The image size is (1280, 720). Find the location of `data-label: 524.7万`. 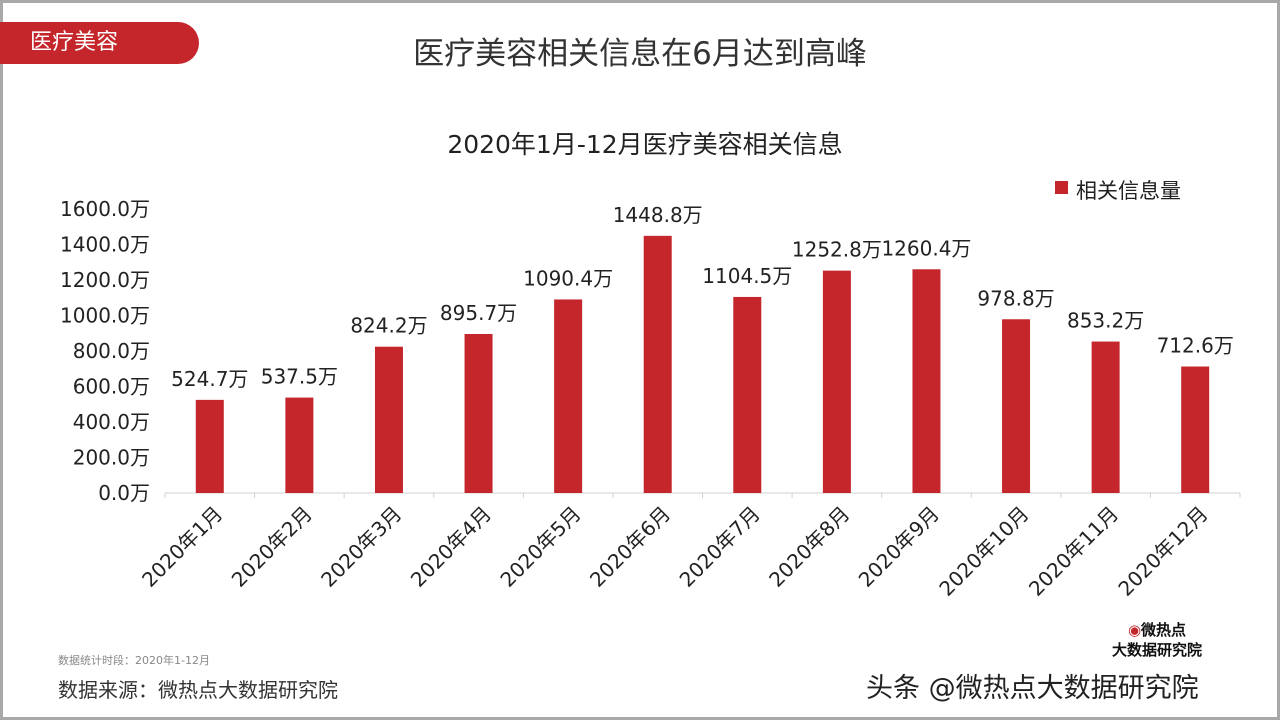

data-label: 524.7万 is located at coordinates (209, 379).